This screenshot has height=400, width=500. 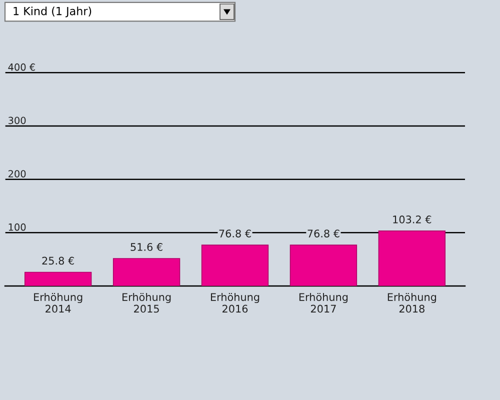 I want to click on x-tick-label: Erhöhung 2018, so click(x=412, y=302).